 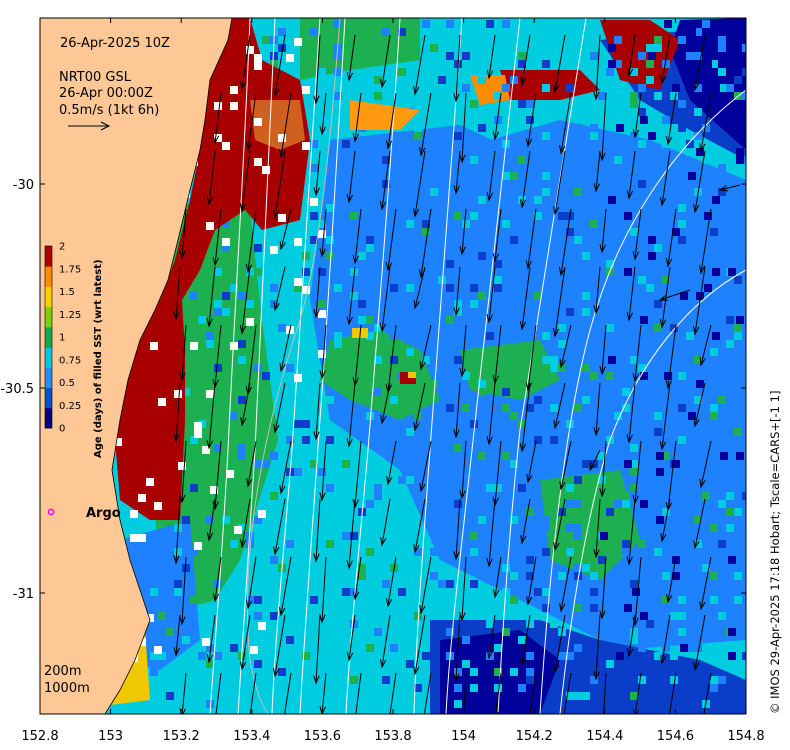 What do you see at coordinates (745, 736) in the screenshot?
I see `x-tick-label: 154.8` at bounding box center [745, 736].